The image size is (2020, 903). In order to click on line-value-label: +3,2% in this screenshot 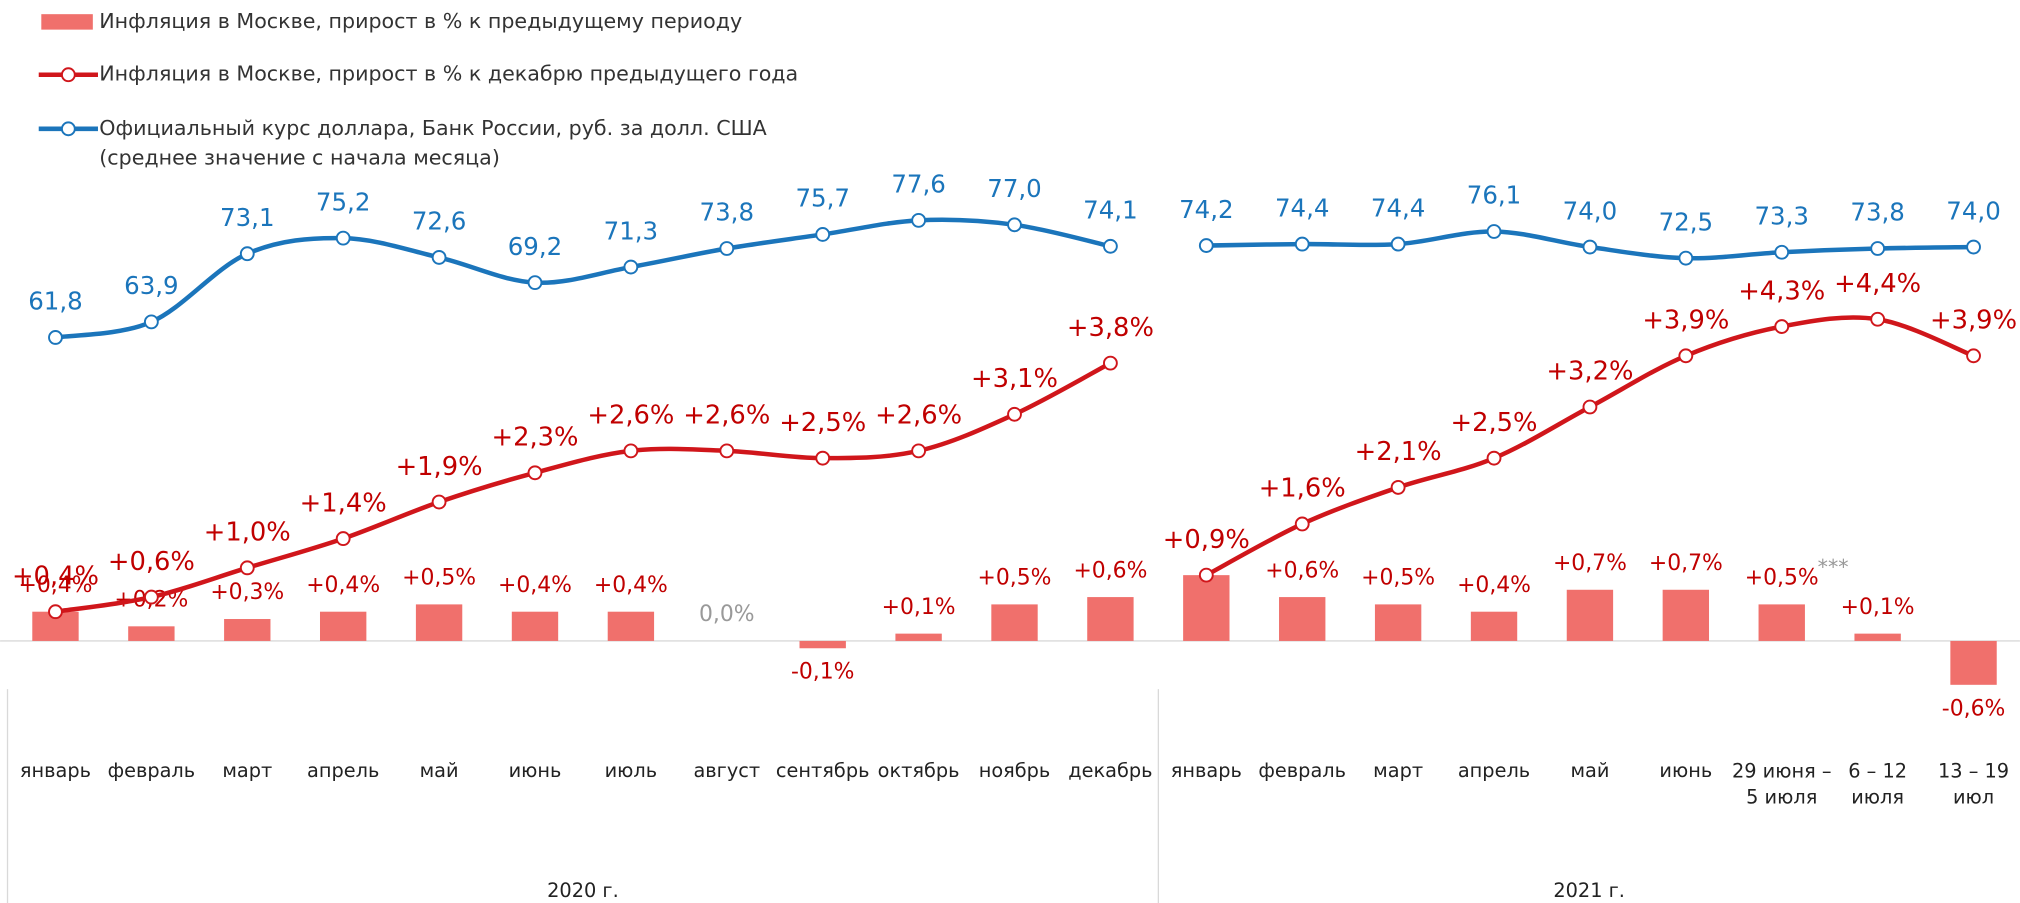, I will do `click(1589, 372)`.